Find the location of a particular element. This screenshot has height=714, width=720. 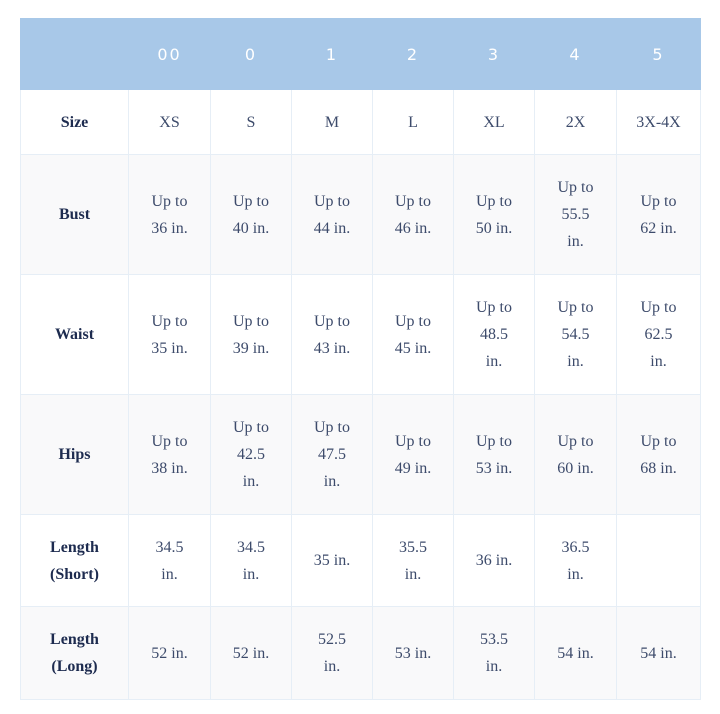

value-cell: S is located at coordinates (251, 122).